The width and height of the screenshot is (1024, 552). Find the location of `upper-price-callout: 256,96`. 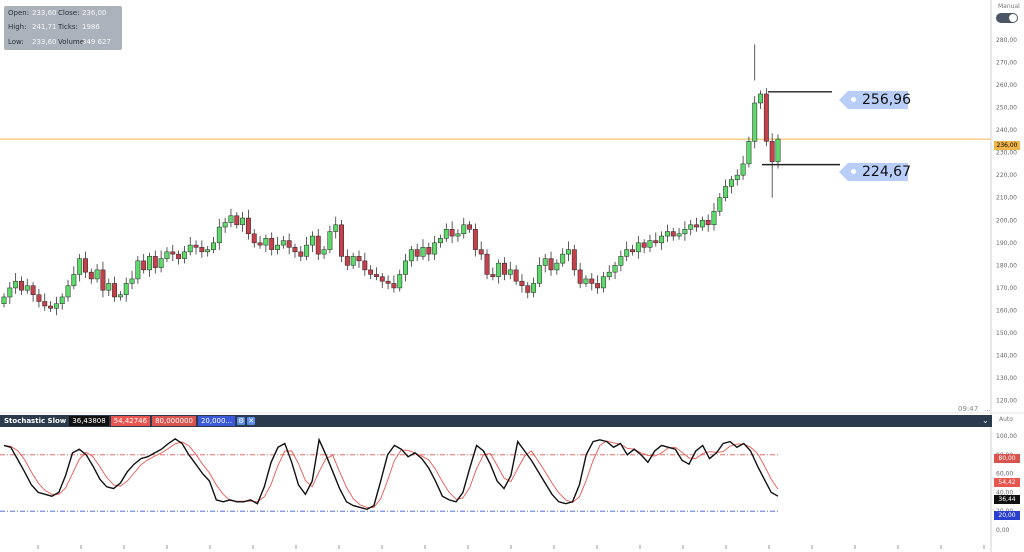

upper-price-callout: 256,96 is located at coordinates (875, 100).